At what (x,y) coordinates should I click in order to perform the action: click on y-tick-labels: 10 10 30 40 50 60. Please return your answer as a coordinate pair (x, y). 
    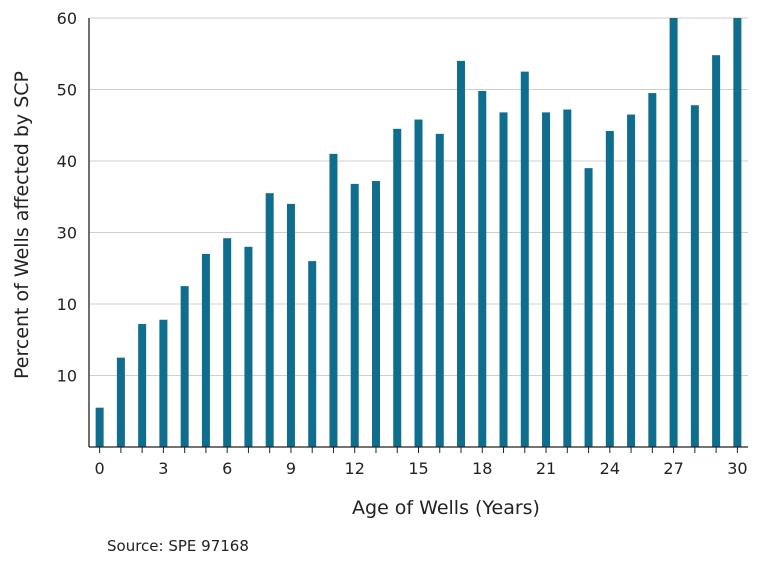
    Looking at the image, I should click on (67, 197).